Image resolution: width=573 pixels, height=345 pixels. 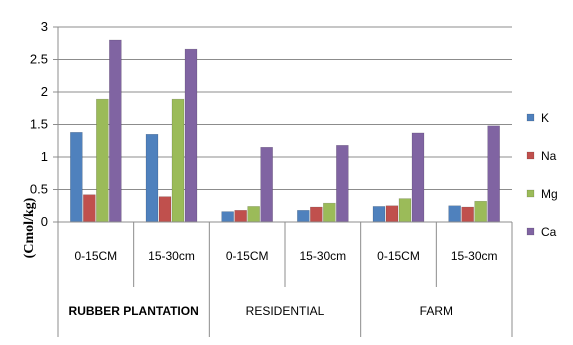 I want to click on y-axis-ticks: 0 0.5 1 1.5 2 2.5 3, so click(x=44, y=124).